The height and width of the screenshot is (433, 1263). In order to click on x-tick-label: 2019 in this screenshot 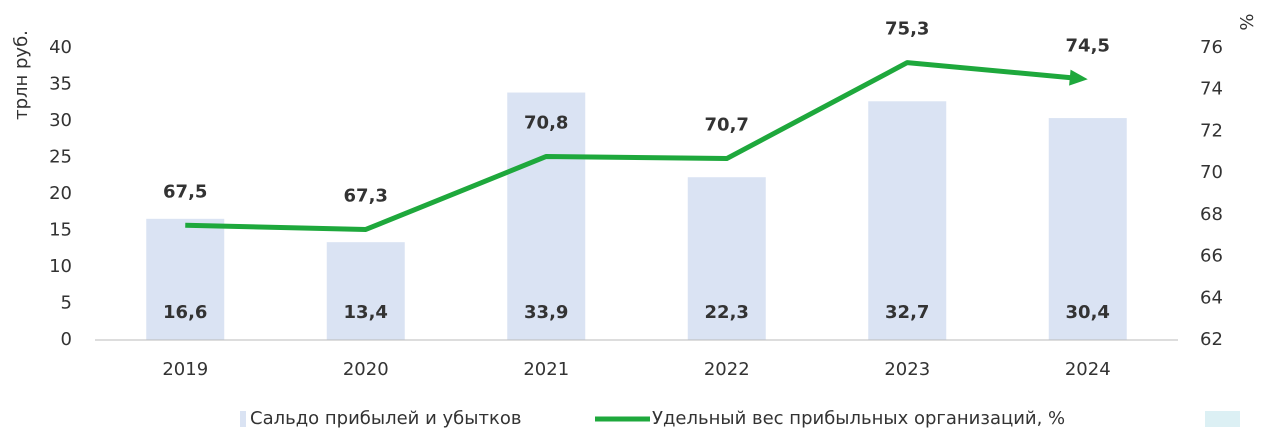, I will do `click(185, 369)`.